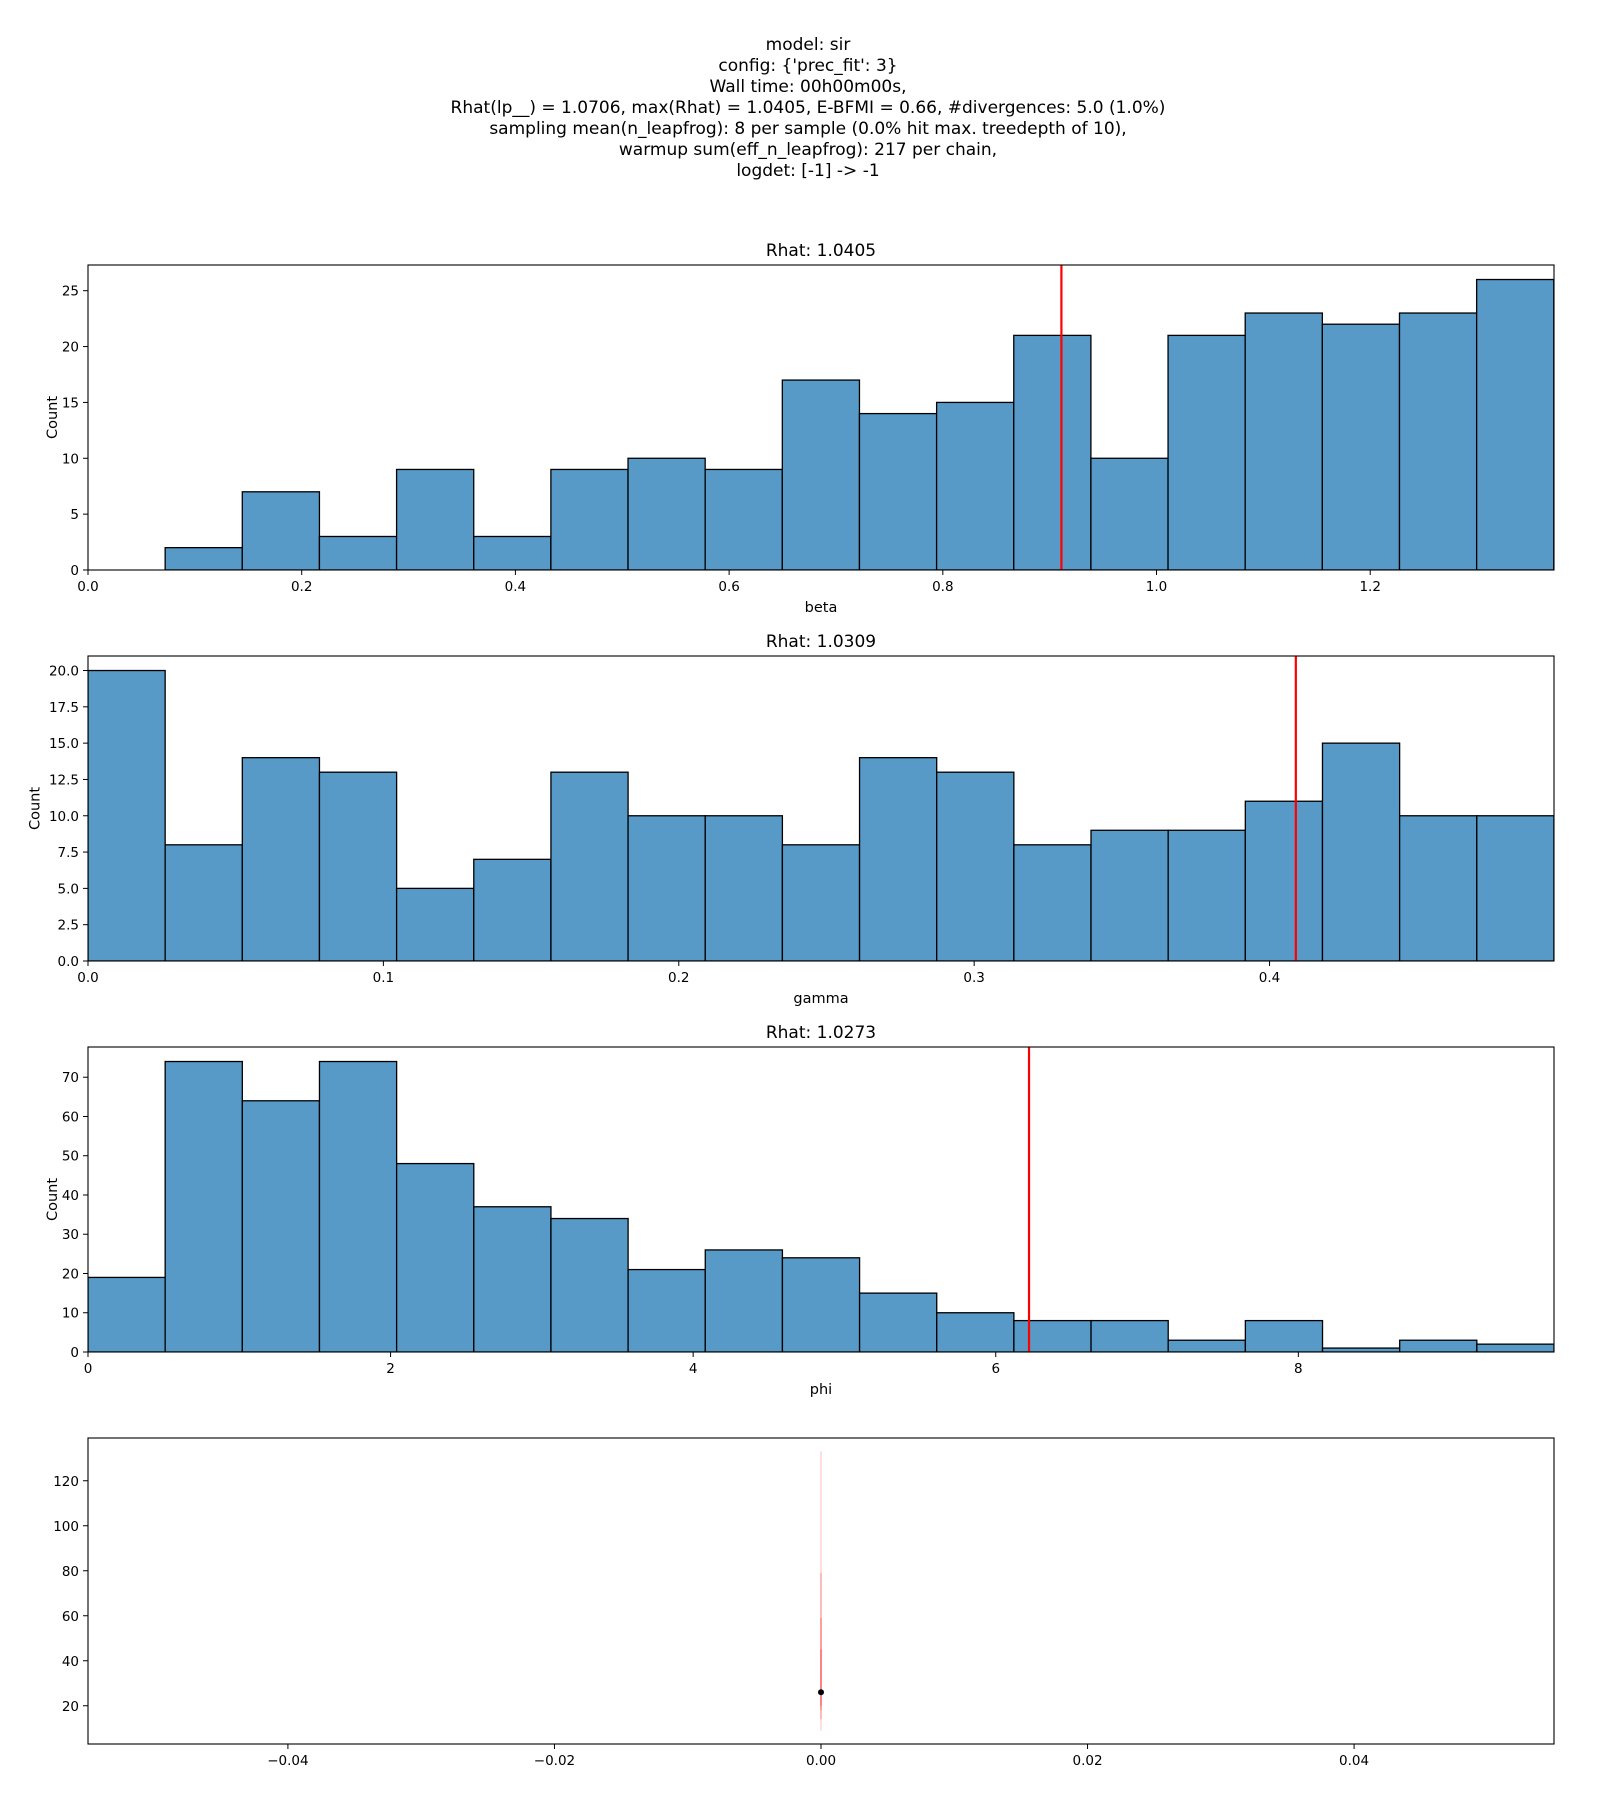 Image resolution: width=1600 pixels, height=1800 pixels. Describe the element at coordinates (808, 45) in the screenshot. I see `suptitle-line: model: sir` at that location.